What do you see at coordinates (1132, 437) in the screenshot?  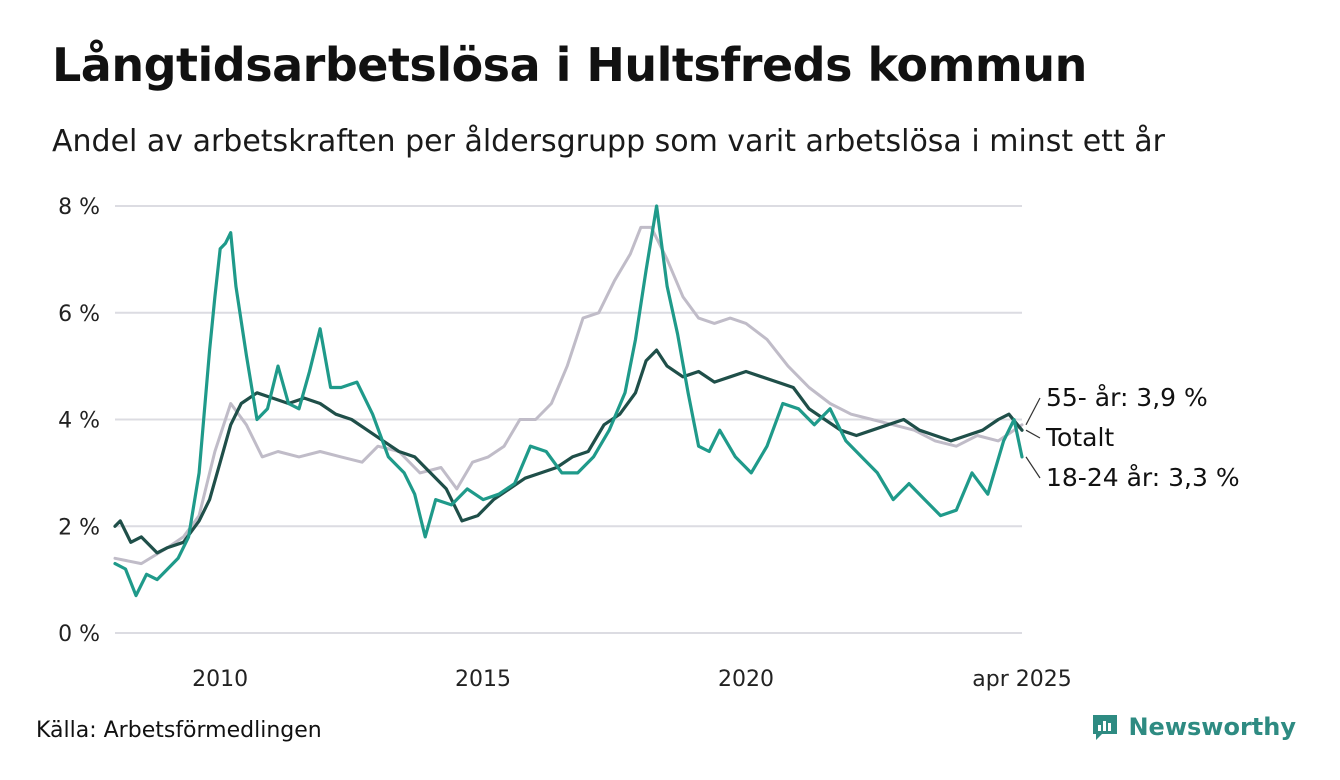 I see `end-labels: 55- år: 3,9 % Totalt 18-24 år: 3,3 %` at bounding box center [1132, 437].